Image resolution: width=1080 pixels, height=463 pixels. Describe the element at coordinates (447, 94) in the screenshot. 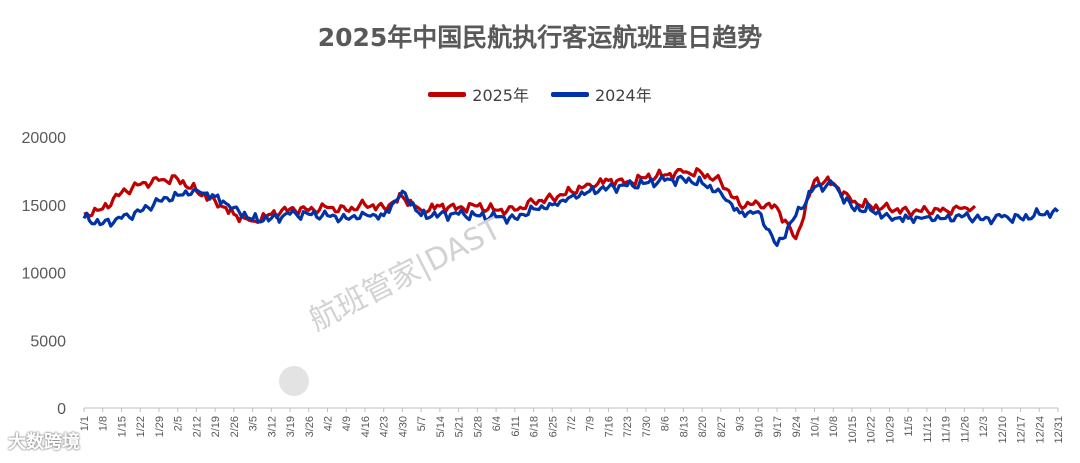

I see `legend-swatch-2025` at that location.